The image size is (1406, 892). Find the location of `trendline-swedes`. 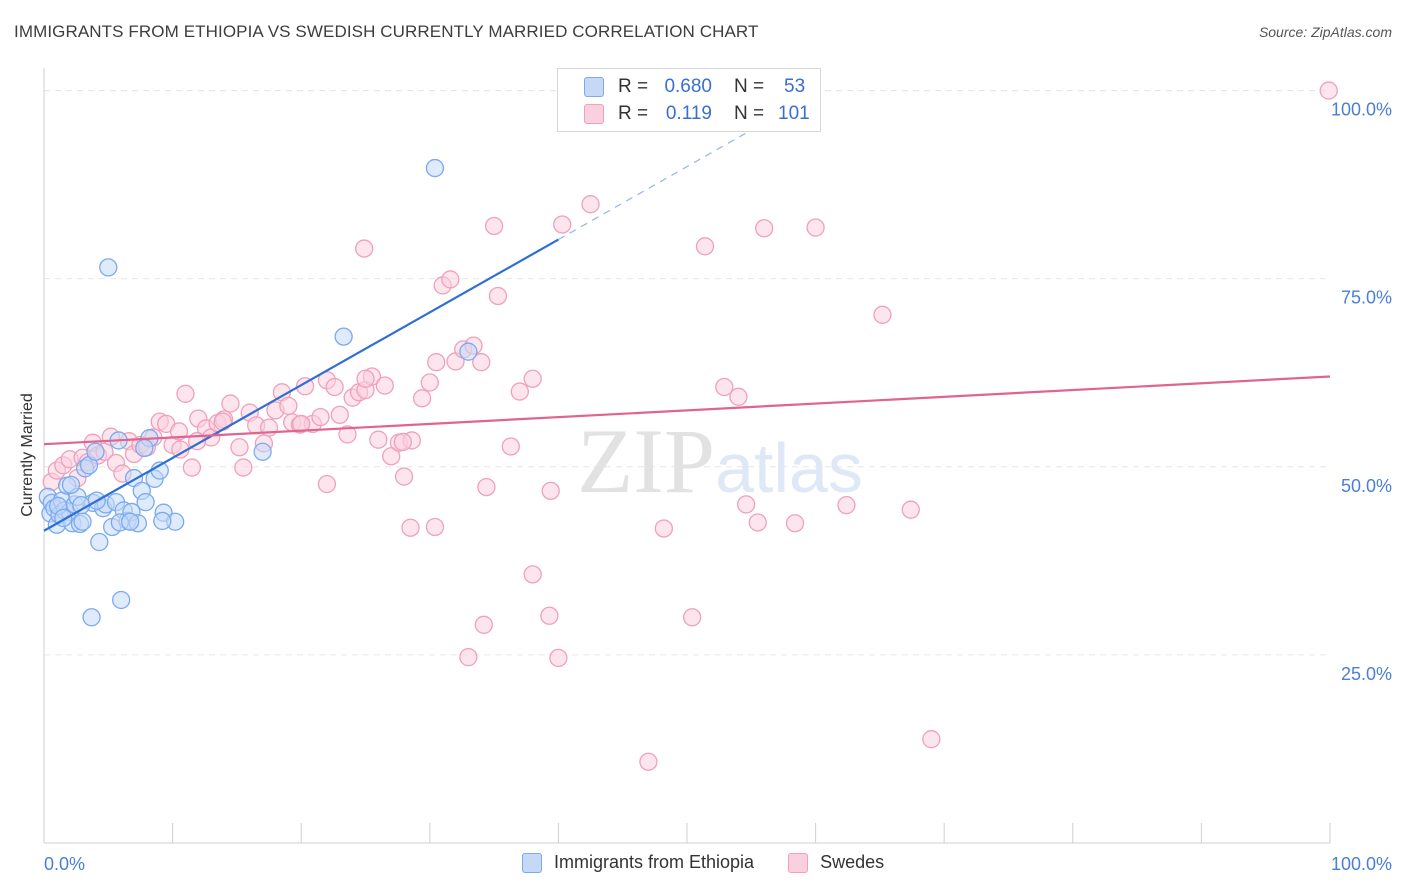

trendline-swedes is located at coordinates (687, 410).